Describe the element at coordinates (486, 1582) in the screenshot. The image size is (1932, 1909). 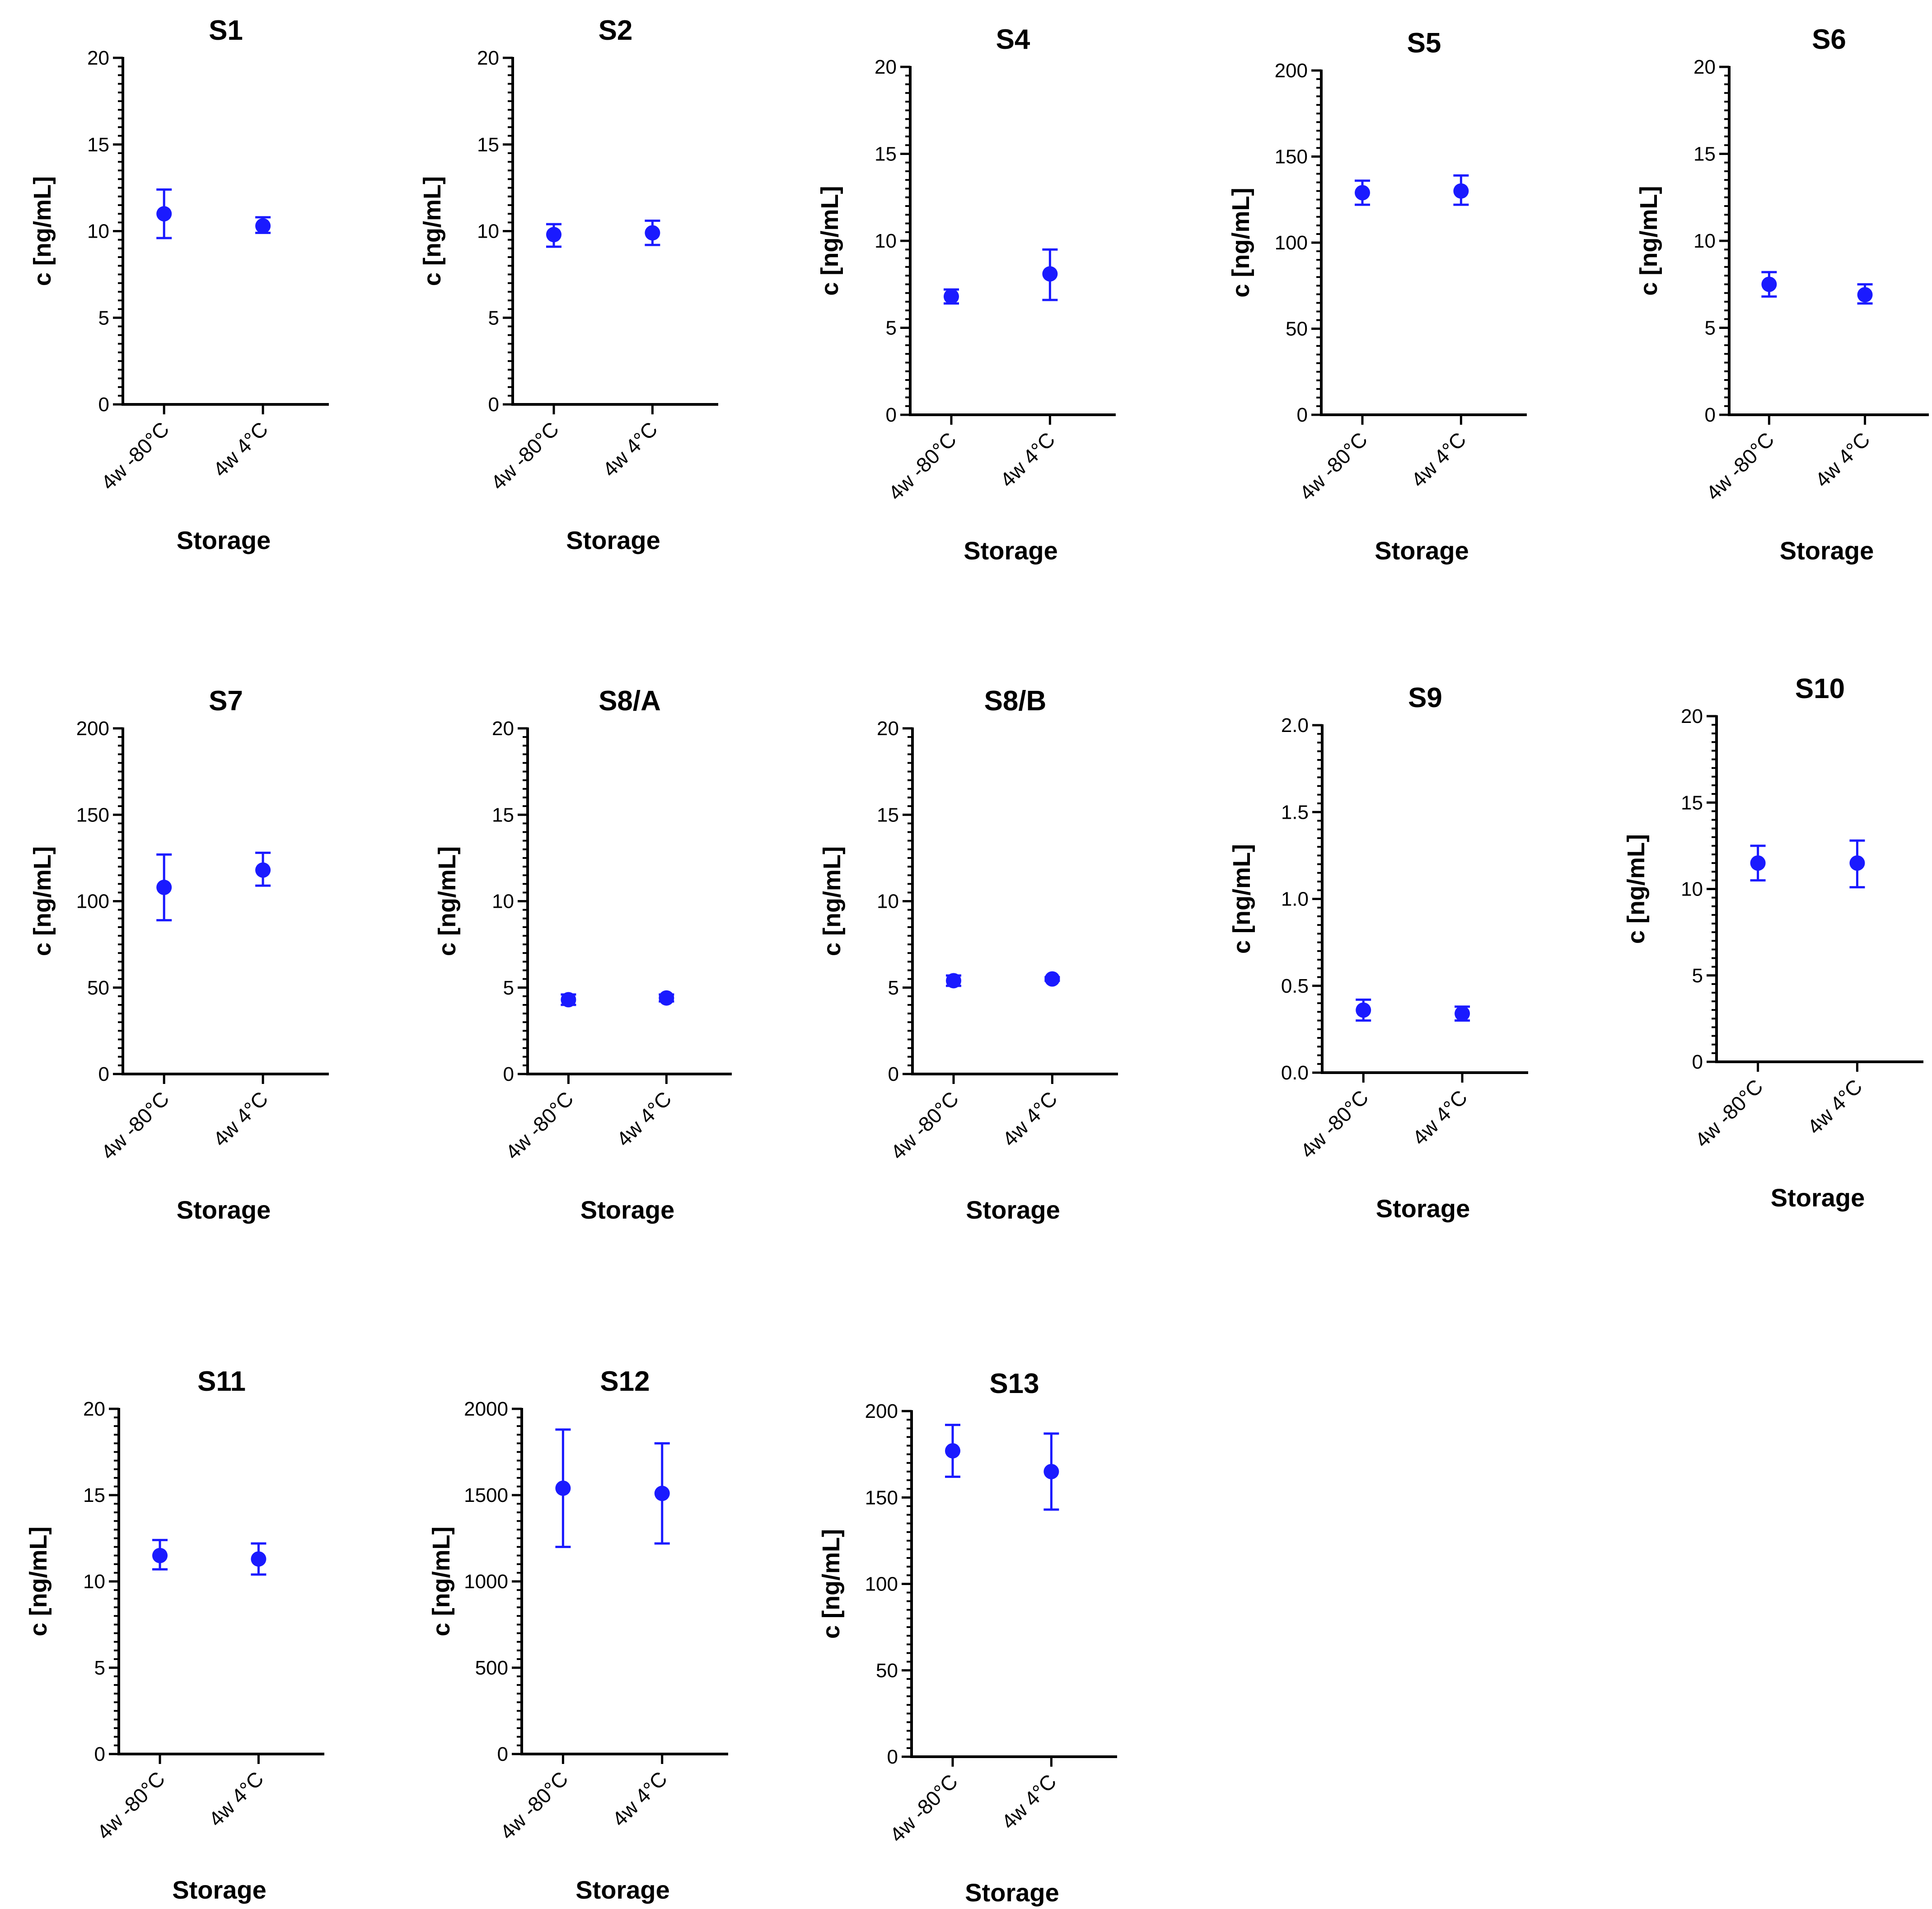
I see `y-tick-label: 1000` at that location.